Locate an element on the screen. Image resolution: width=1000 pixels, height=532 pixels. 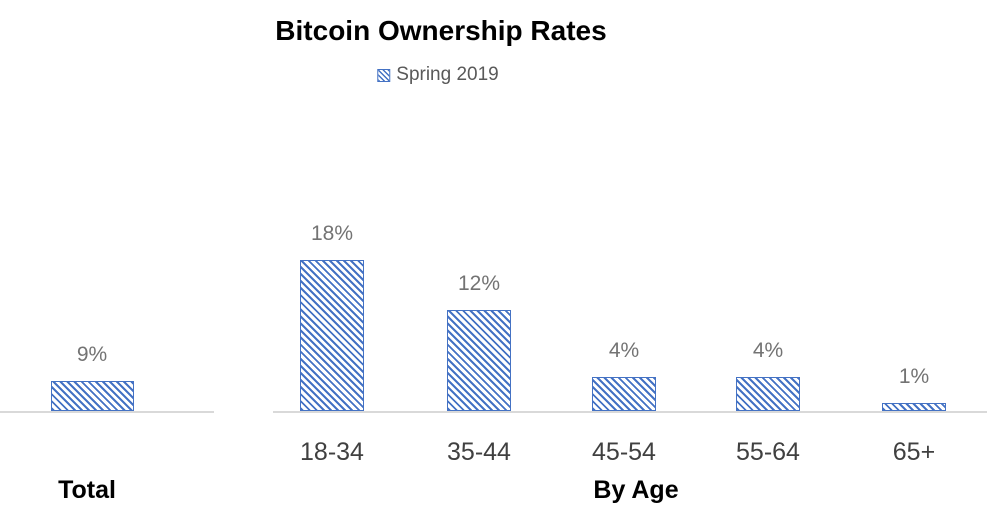
tick-label-45-54: 45-54 is located at coordinates (624, 452).